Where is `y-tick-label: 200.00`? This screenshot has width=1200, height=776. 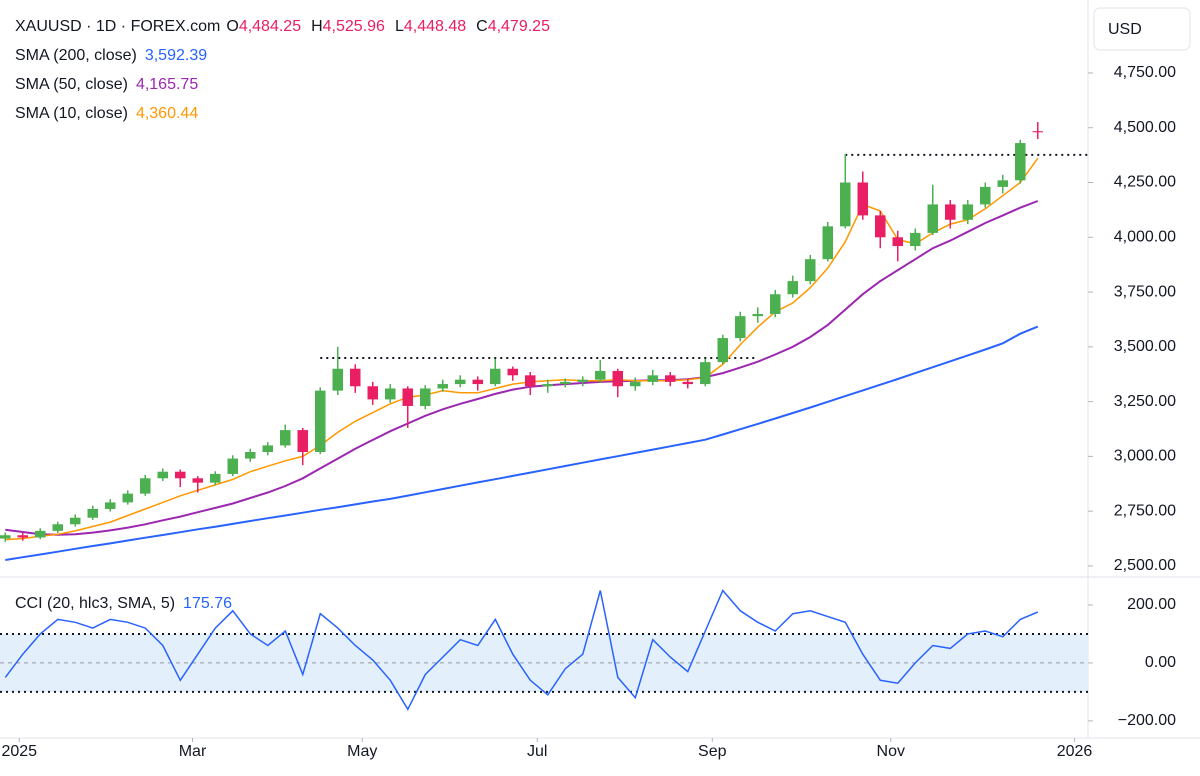
y-tick-label: 200.00 is located at coordinates (1151, 604).